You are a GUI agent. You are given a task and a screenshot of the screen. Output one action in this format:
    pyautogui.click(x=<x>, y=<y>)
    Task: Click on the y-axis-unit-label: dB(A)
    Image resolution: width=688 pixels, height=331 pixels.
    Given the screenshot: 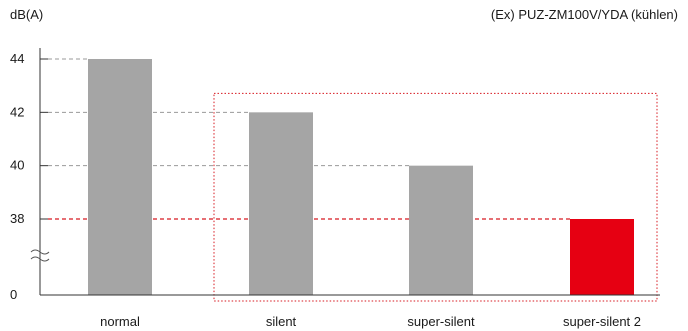 What is the action you would take?
    pyautogui.click(x=26, y=14)
    